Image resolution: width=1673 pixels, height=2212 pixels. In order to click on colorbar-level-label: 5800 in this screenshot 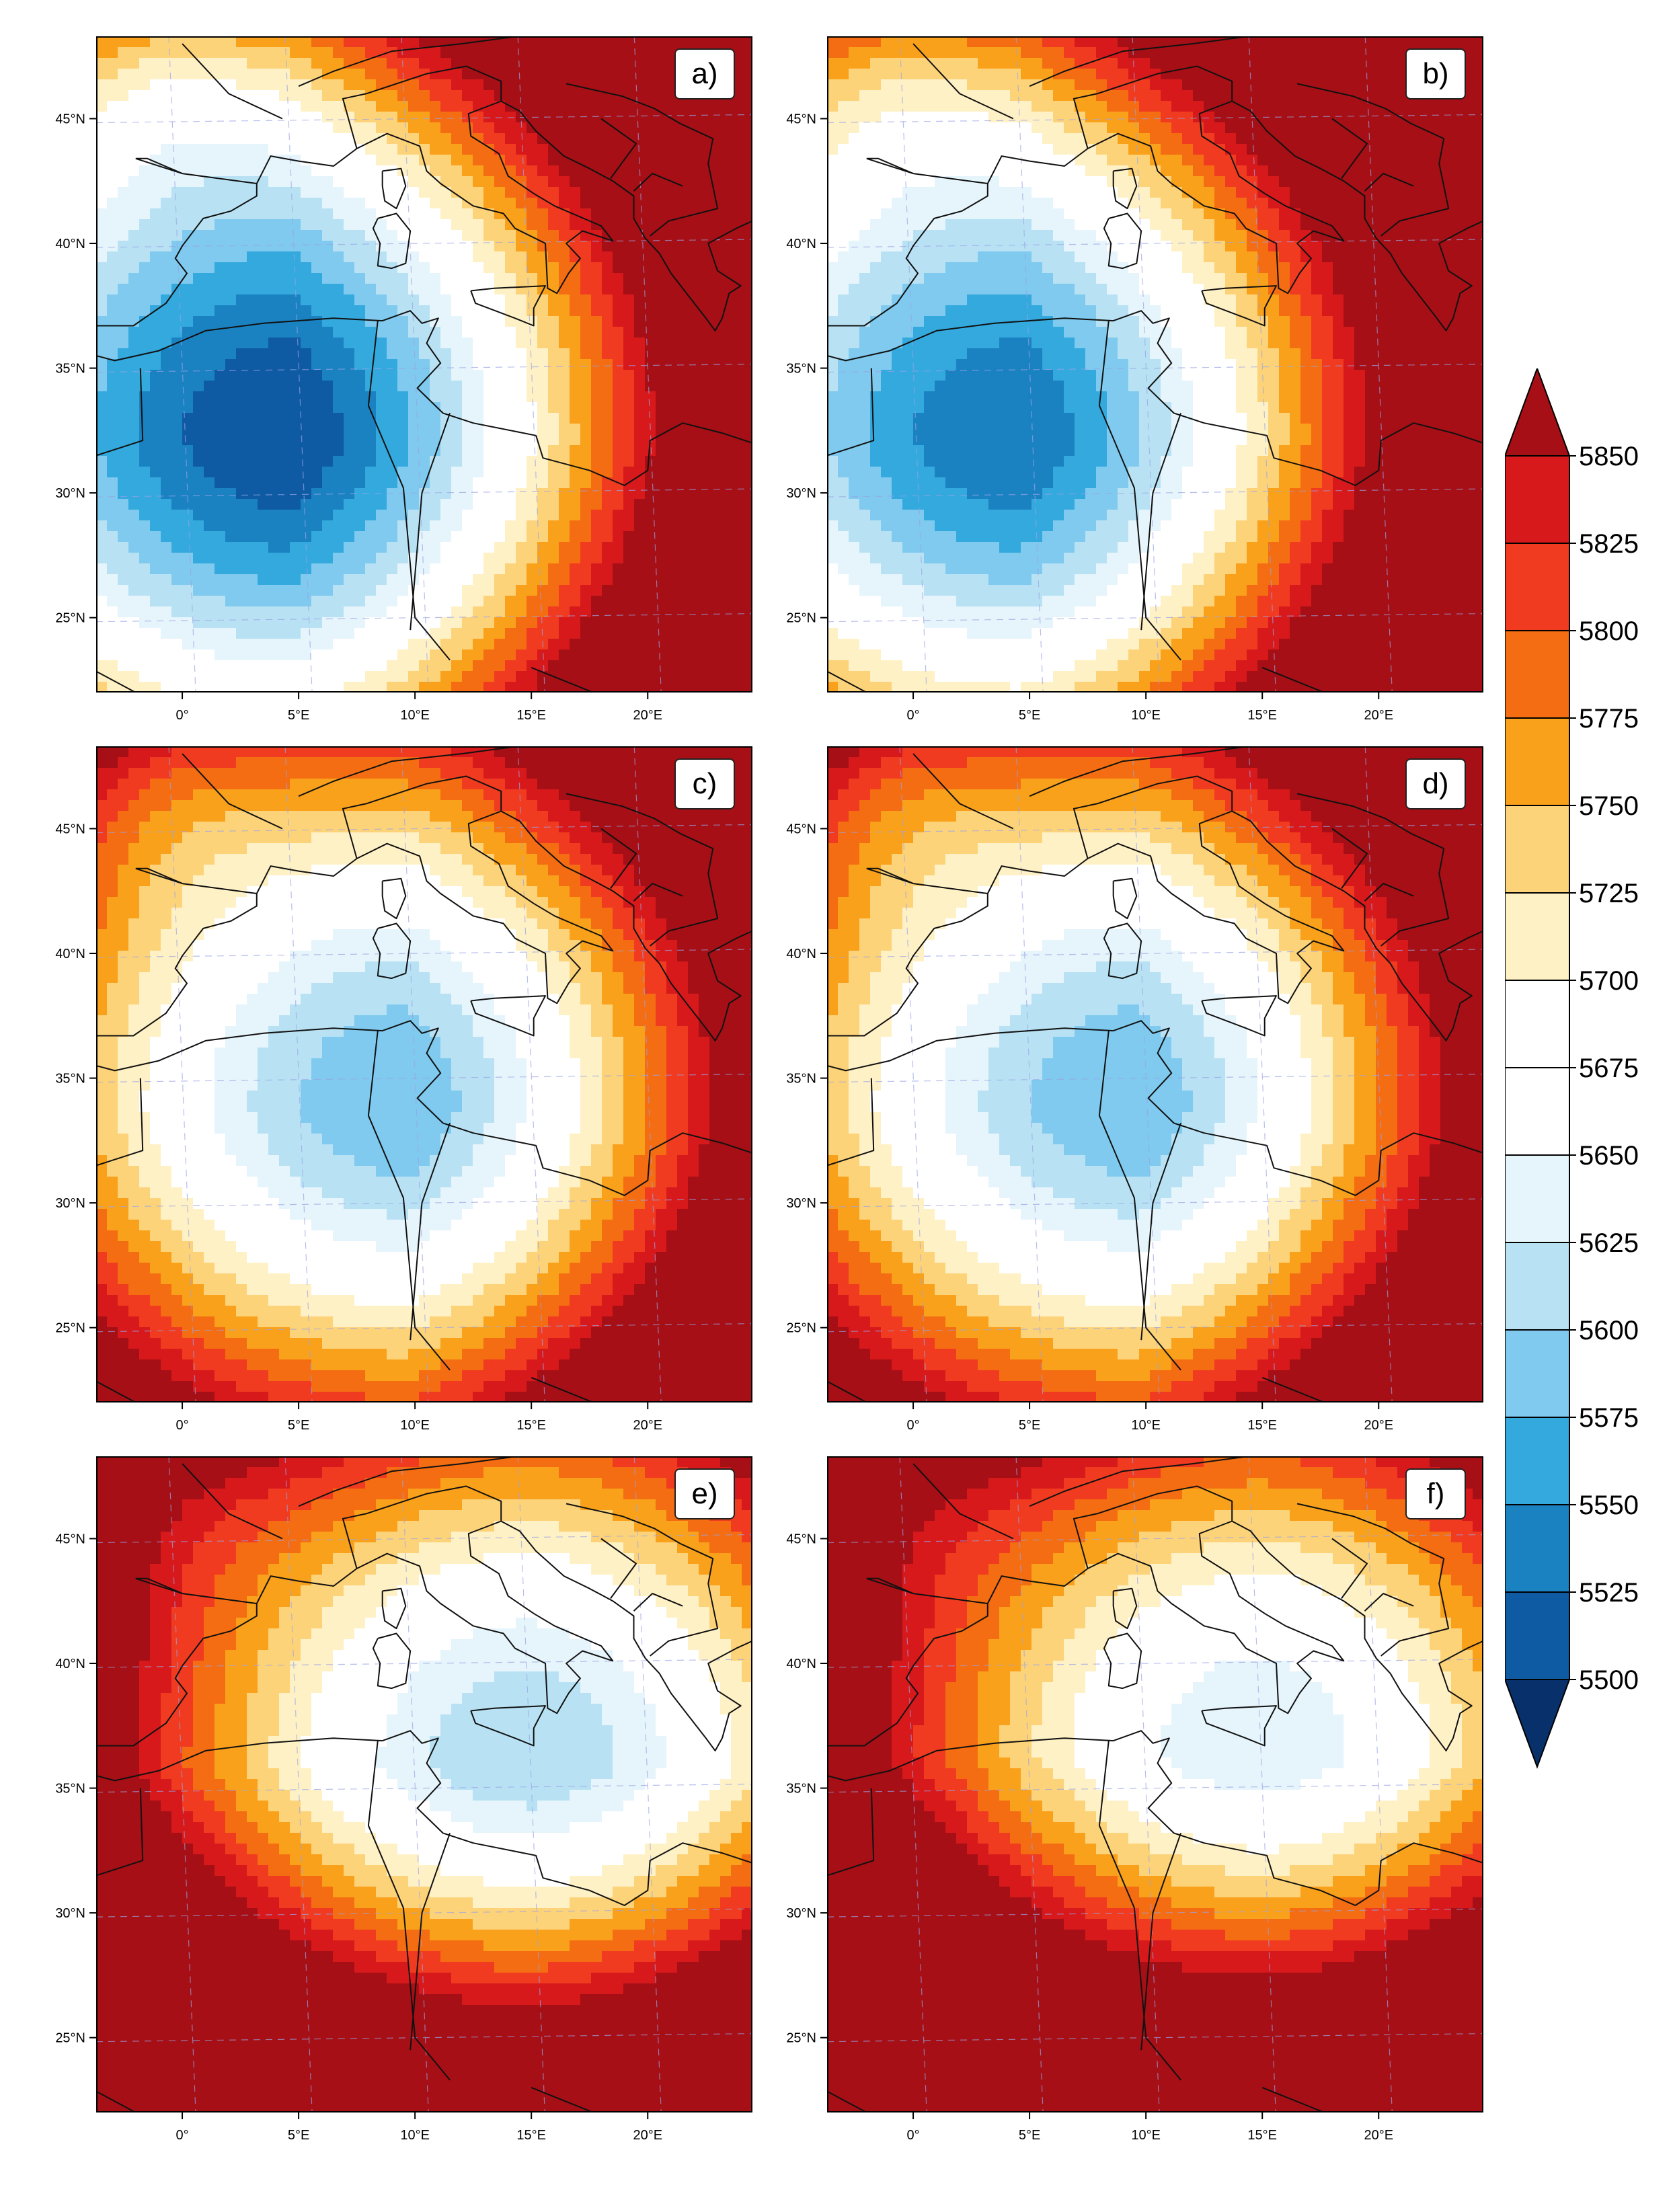, I will do `click(1609, 631)`.